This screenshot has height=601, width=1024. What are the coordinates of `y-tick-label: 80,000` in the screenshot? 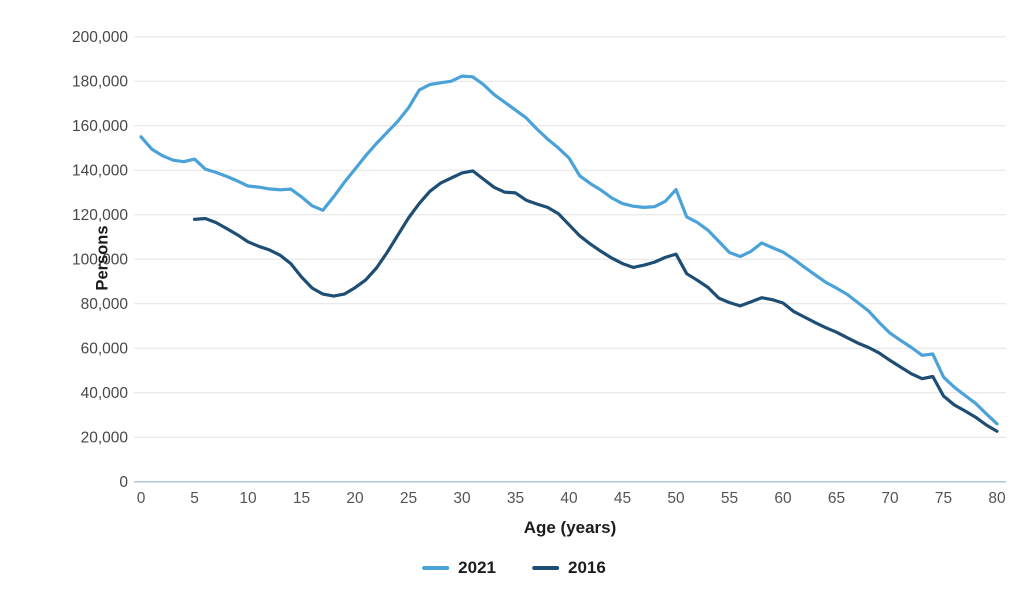 It's located at (105, 304).